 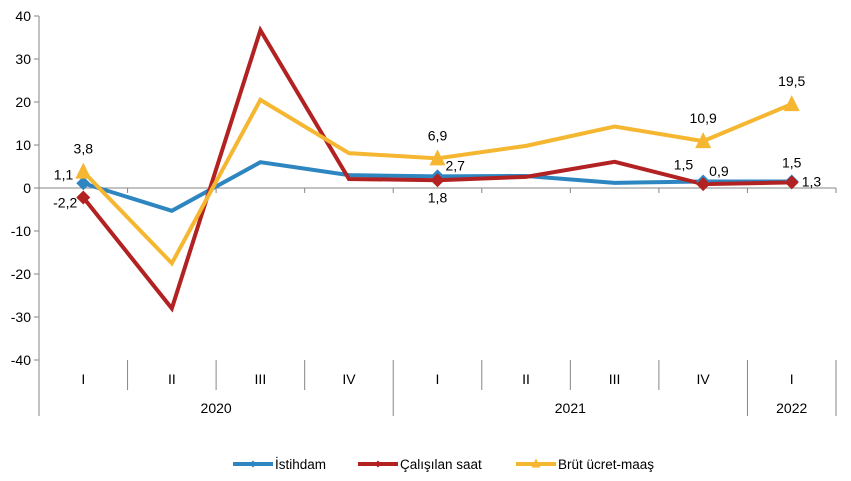 I want to click on year-label: 2020, so click(x=216, y=408).